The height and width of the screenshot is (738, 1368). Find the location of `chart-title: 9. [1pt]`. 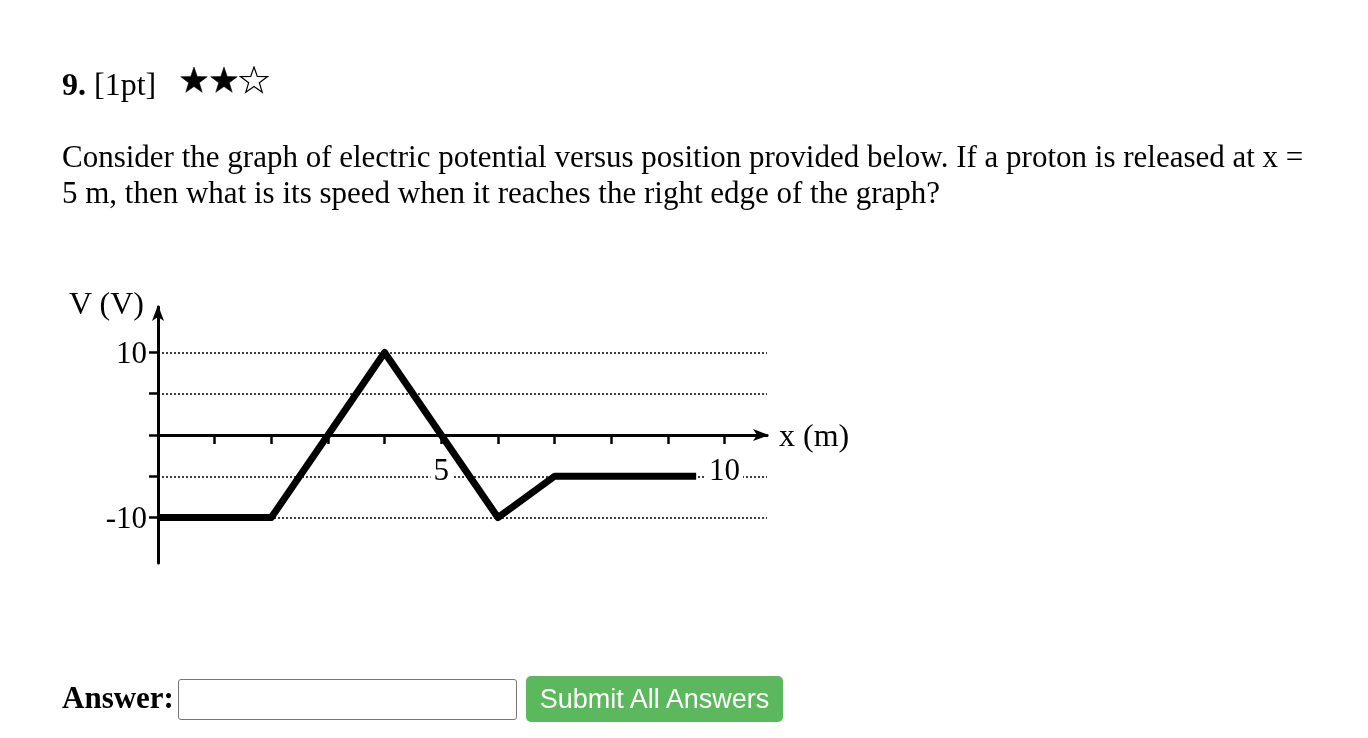

chart-title: 9. [1pt] is located at coordinates (109, 84).